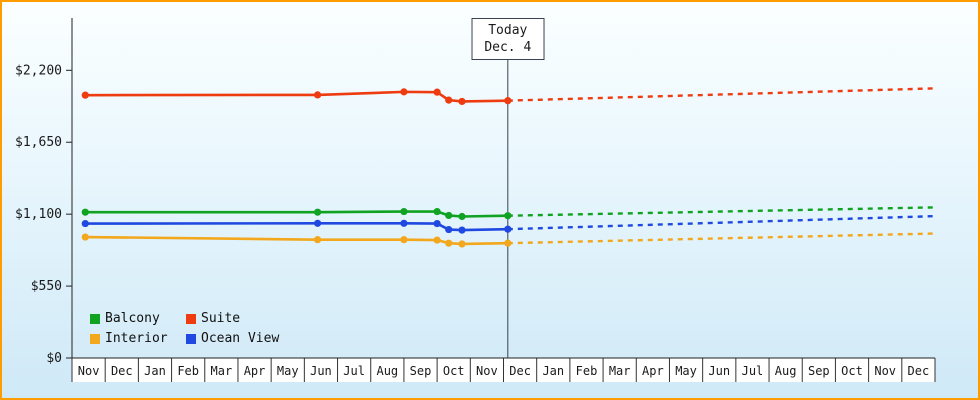 The width and height of the screenshot is (980, 400). I want to click on legend-item-ocean-view: Ocean View, so click(232, 338).